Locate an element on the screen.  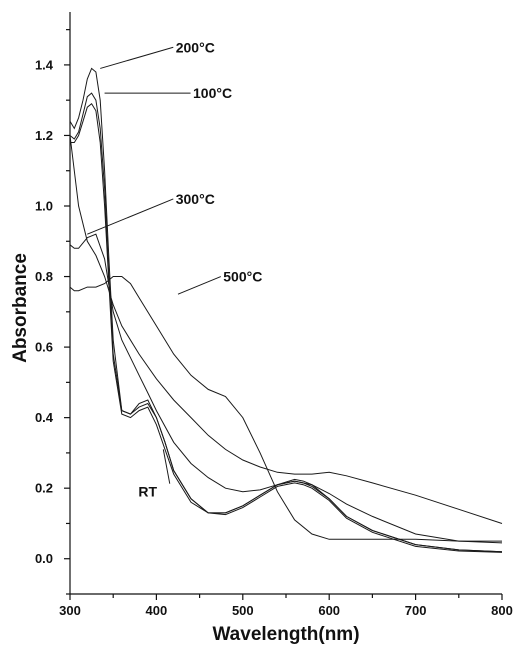
y-axis-title: Absorbance is located at coordinates (20, 308).